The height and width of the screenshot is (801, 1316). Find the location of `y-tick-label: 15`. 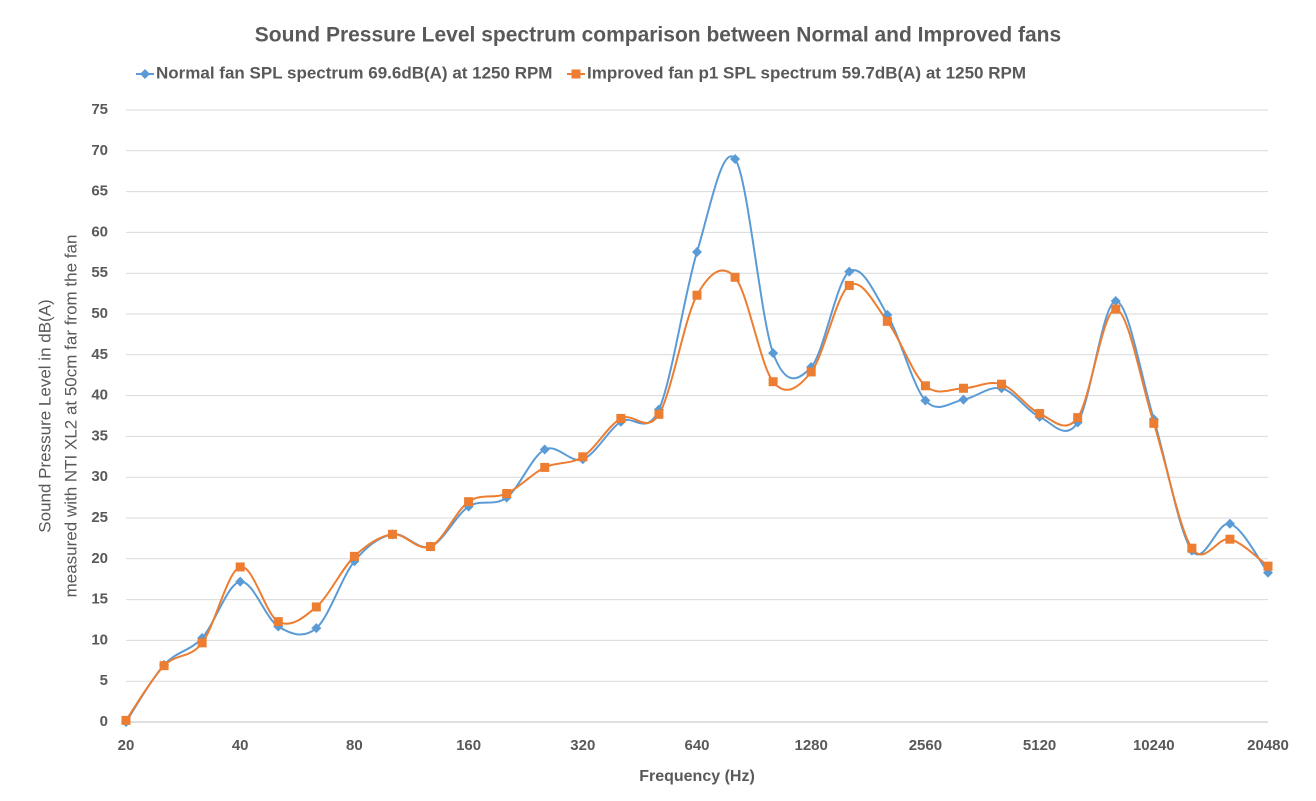

y-tick-label: 15 is located at coordinates (99, 599).